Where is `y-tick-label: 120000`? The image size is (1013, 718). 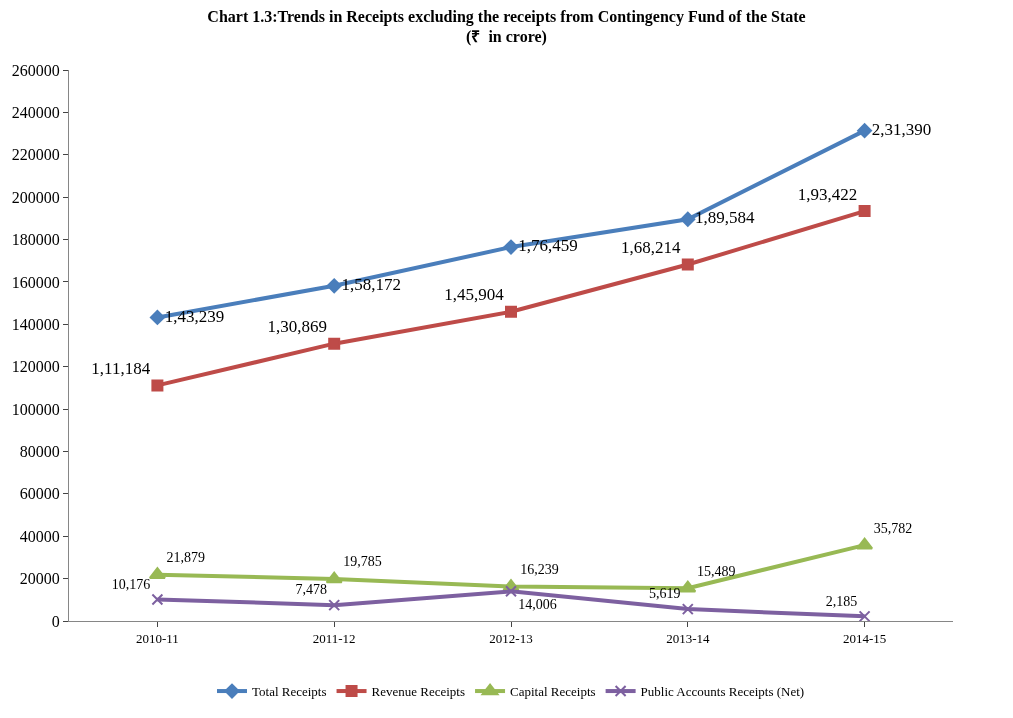 y-tick-label: 120000 is located at coordinates (35, 367).